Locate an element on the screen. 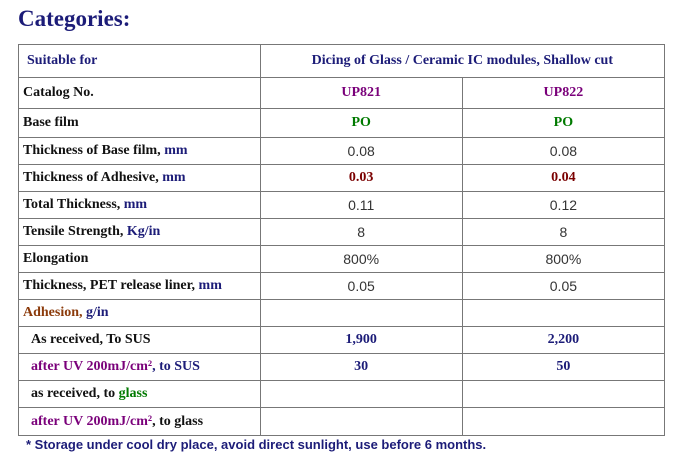  row: Thickness, PET release liner, mm 0.05 0.05 is located at coordinates (342, 286).